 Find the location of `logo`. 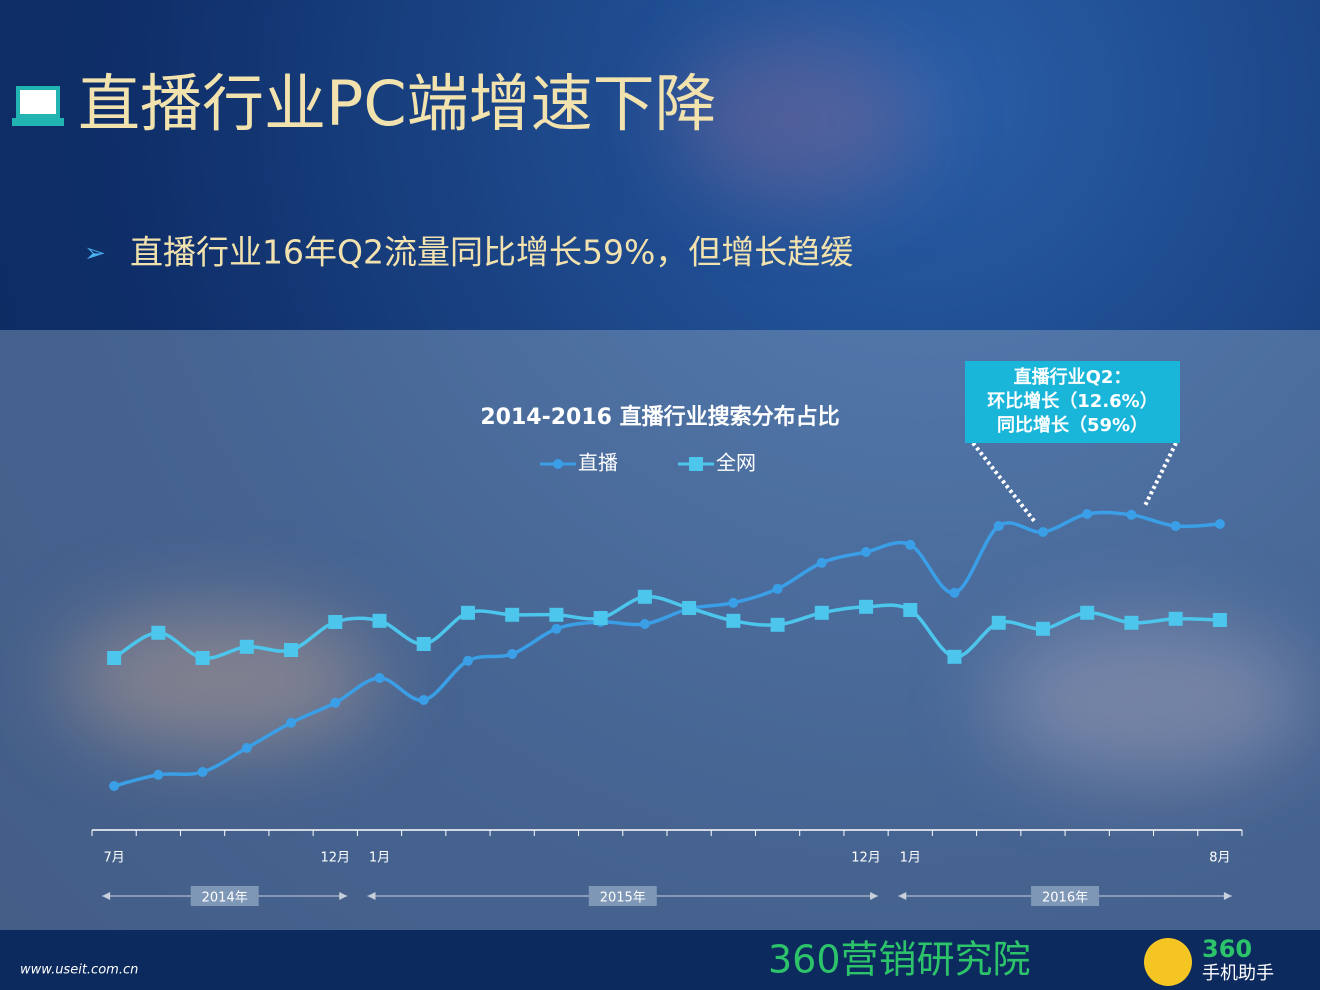

logo is located at coordinates (1168, 962).